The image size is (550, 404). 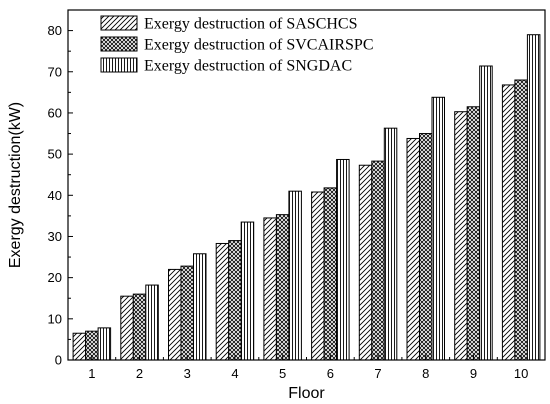 What do you see at coordinates (139, 373) in the screenshot?
I see `x-tick-label: 2` at bounding box center [139, 373].